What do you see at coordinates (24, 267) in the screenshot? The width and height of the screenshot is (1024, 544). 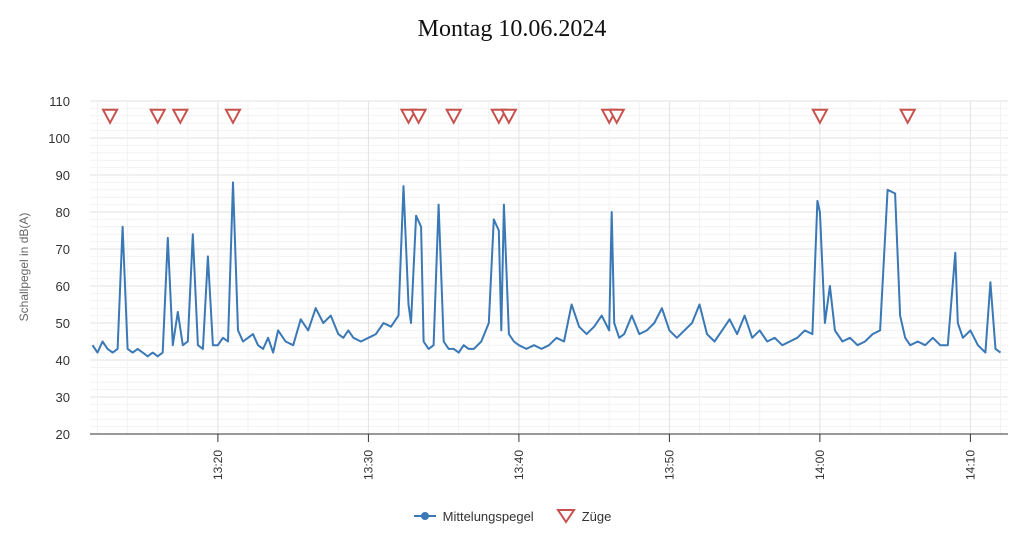 I see `y-axis-label: Schallpegel in dB(A)` at bounding box center [24, 267].